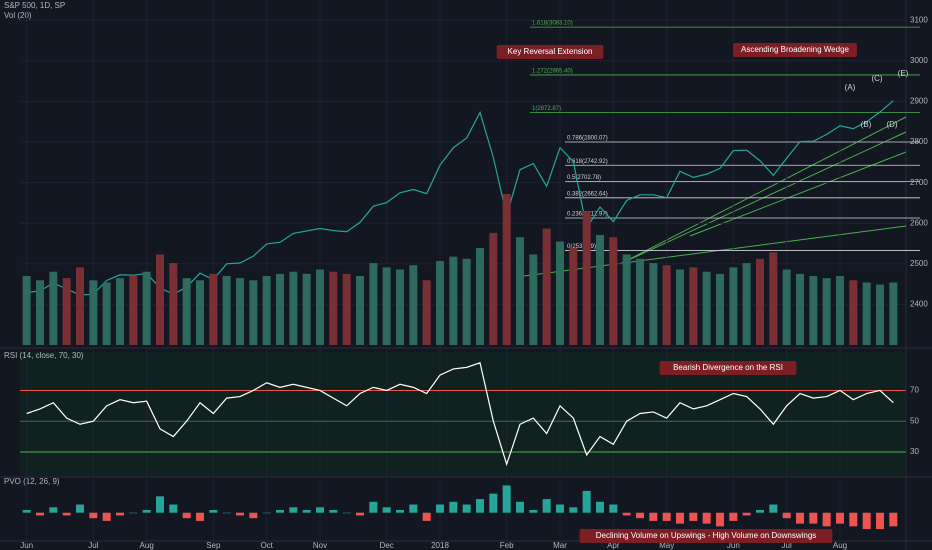  What do you see at coordinates (919, 101) in the screenshot?
I see `y-tick-label: 2900` at bounding box center [919, 101].